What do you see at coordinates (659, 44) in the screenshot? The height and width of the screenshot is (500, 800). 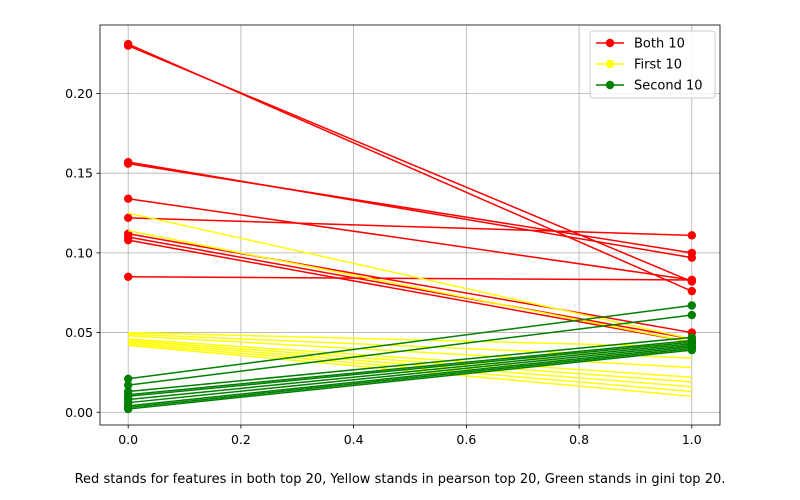 I see `legend-label: Both 10` at bounding box center [659, 44].